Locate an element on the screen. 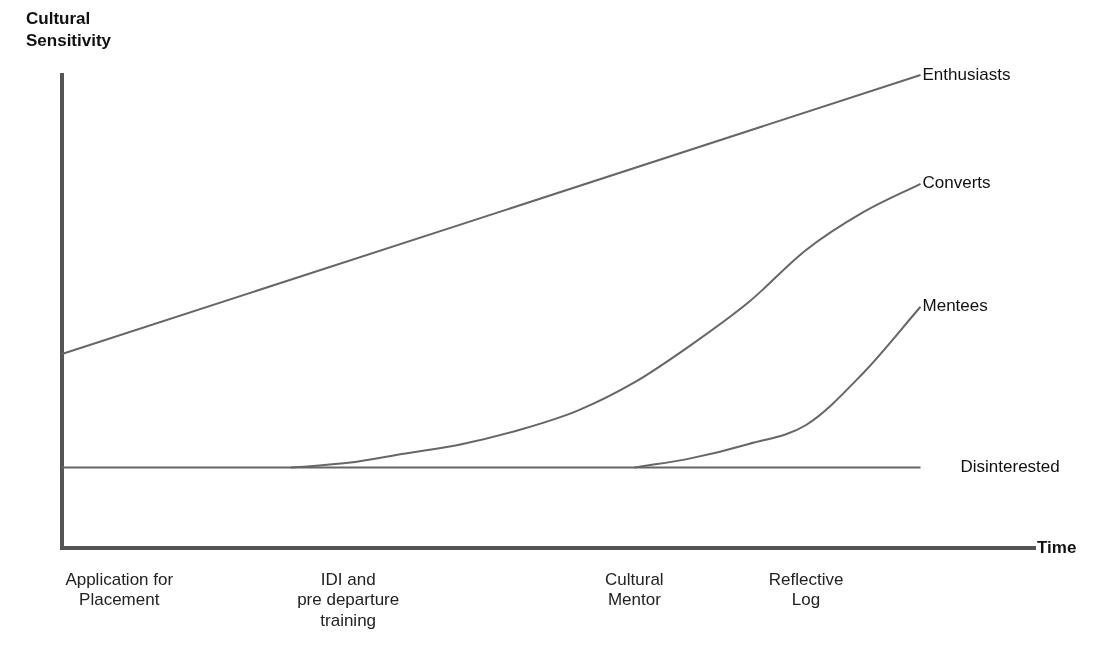 The width and height of the screenshot is (1106, 648). x-tick-label: Application for Placement is located at coordinates (119, 589).